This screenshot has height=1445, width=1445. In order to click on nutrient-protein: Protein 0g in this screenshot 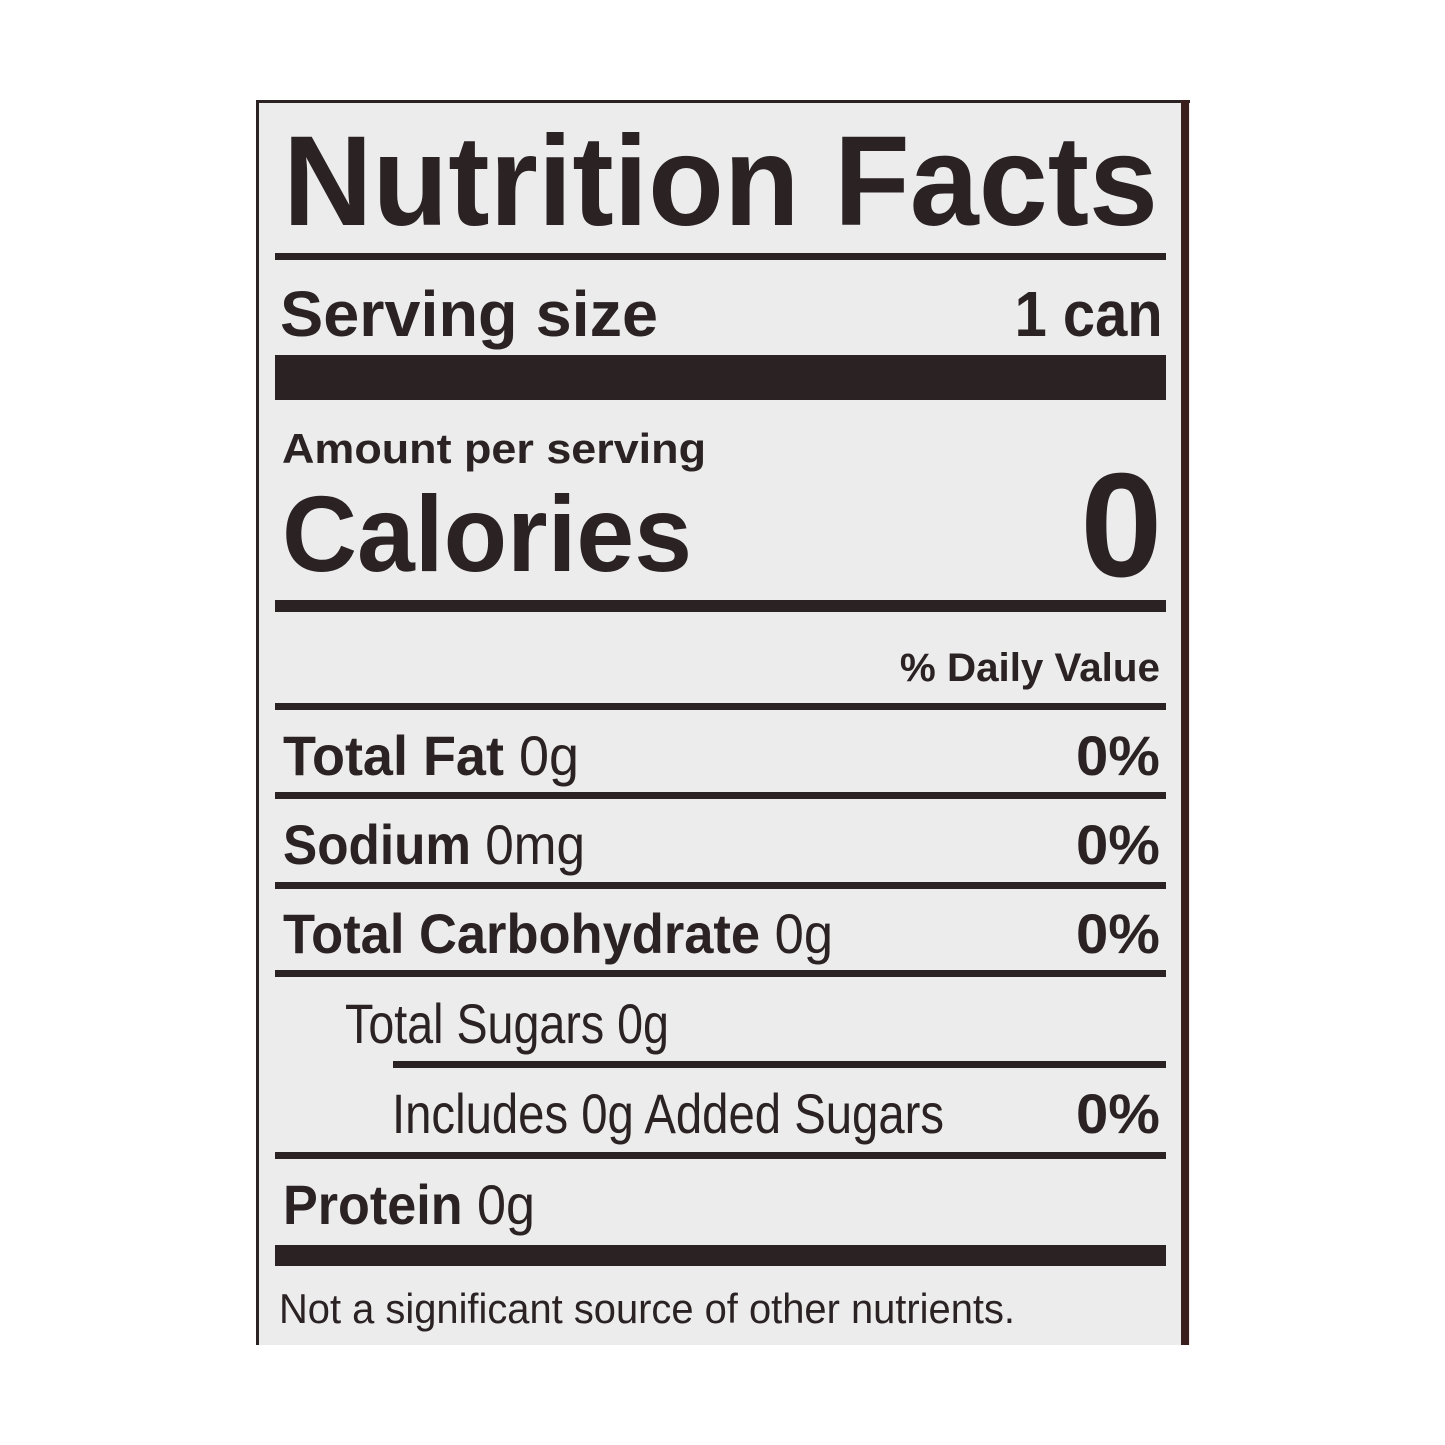, I will do `click(409, 1204)`.